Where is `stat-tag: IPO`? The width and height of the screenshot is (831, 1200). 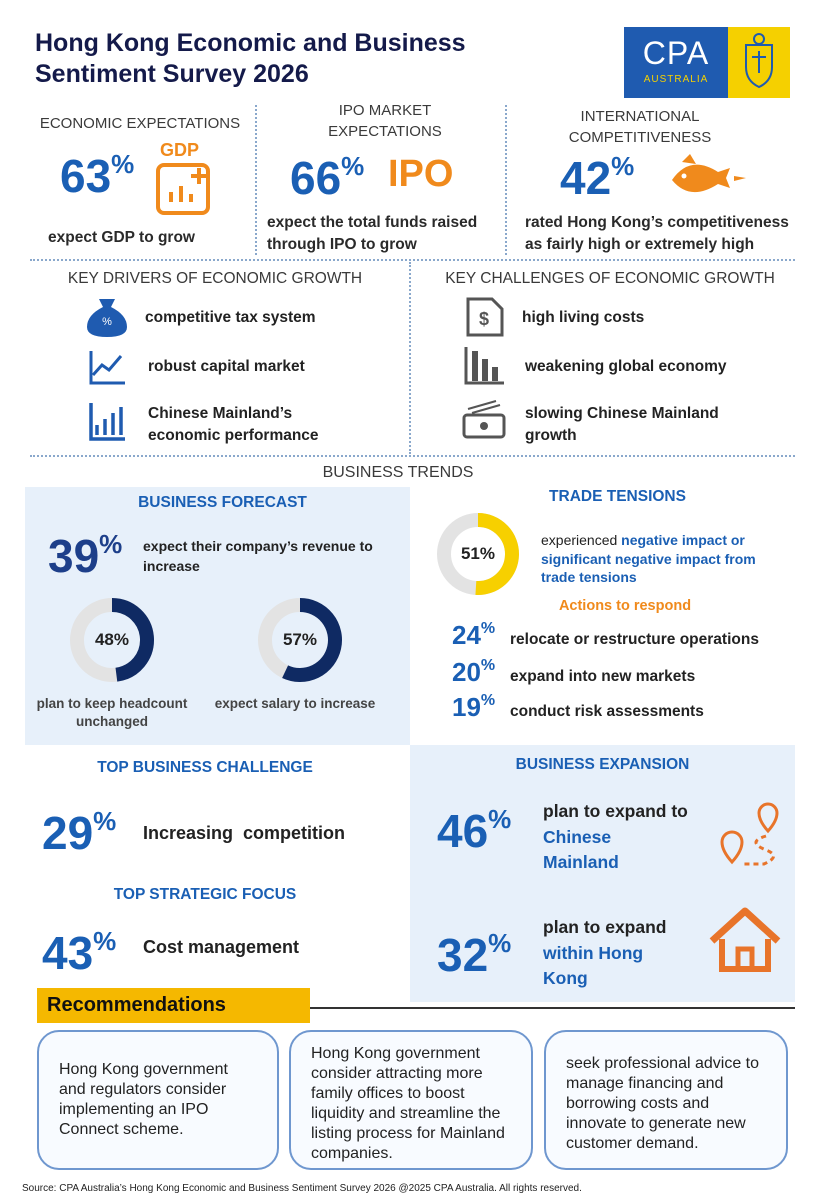
stat-tag: IPO is located at coordinates (421, 174).